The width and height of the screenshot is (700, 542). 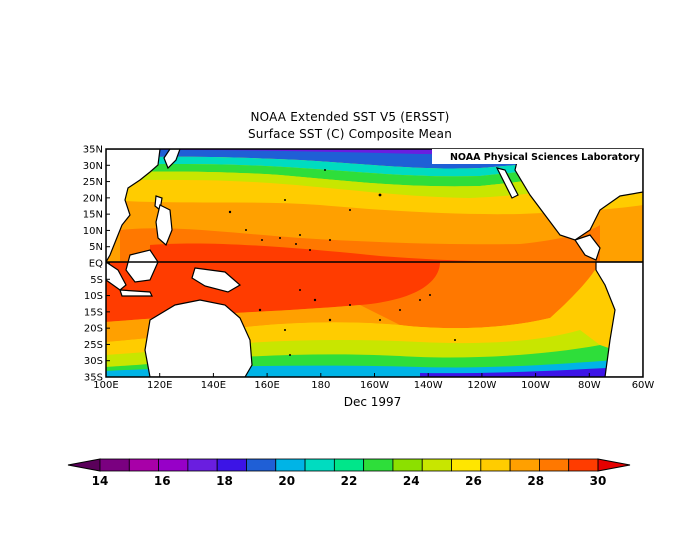 What do you see at coordinates (93, 329) in the screenshot?
I see `lat-label: 20S` at bounding box center [93, 329].